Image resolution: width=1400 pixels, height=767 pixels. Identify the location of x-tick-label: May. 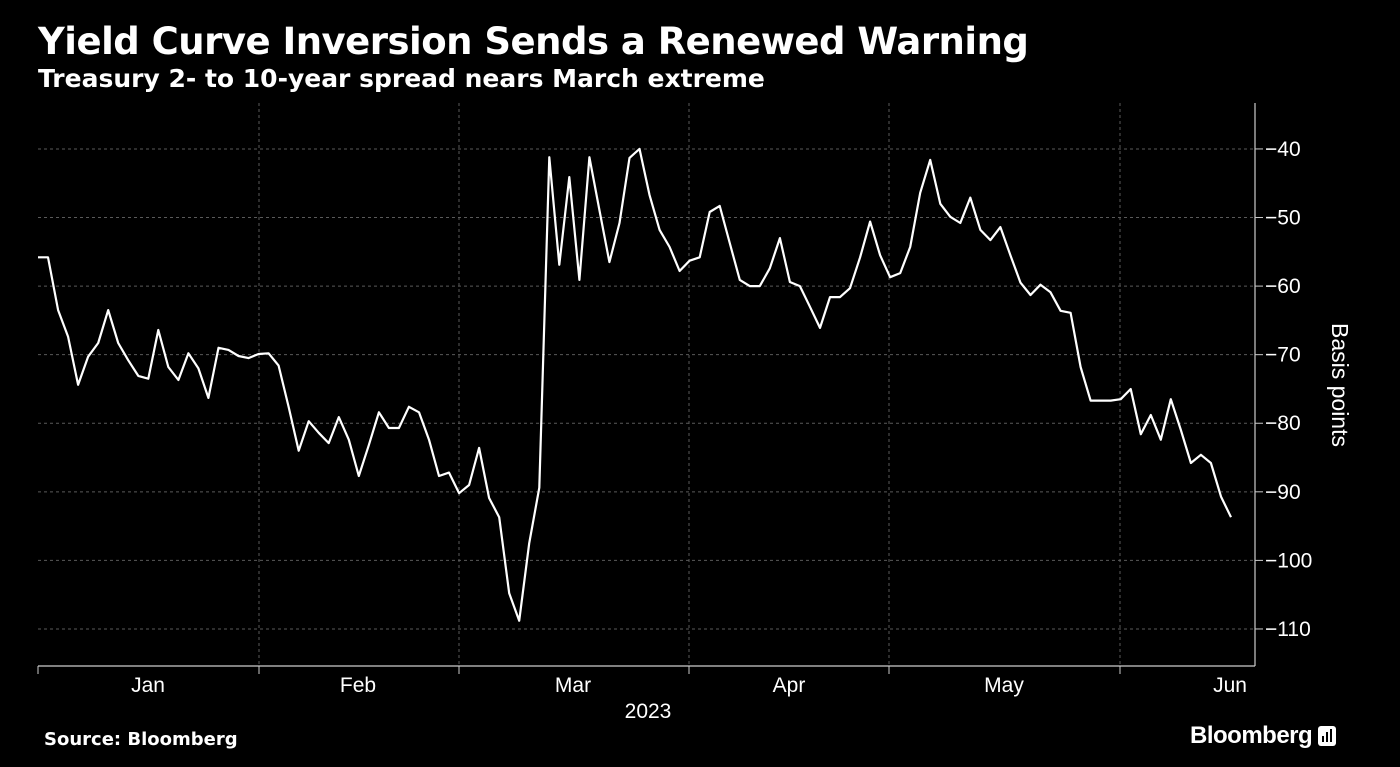
(1004, 685).